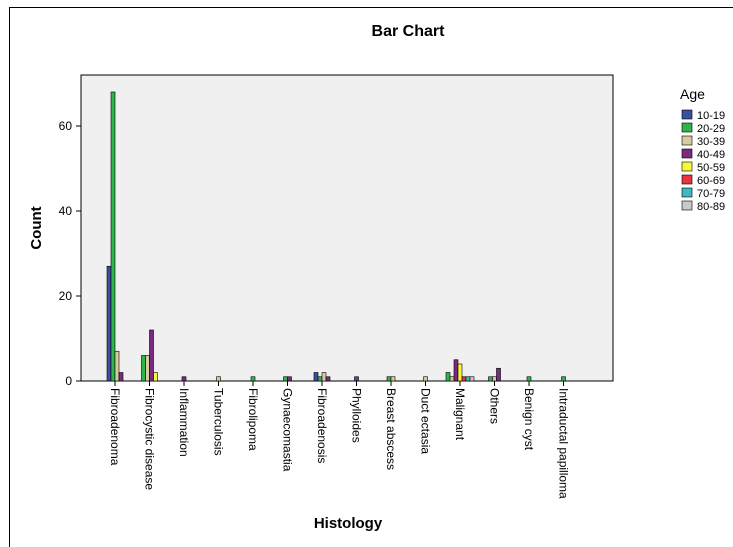 This screenshot has height=547, width=733. I want to click on x-tick-label: Fibroadenoma, so click(115, 427).